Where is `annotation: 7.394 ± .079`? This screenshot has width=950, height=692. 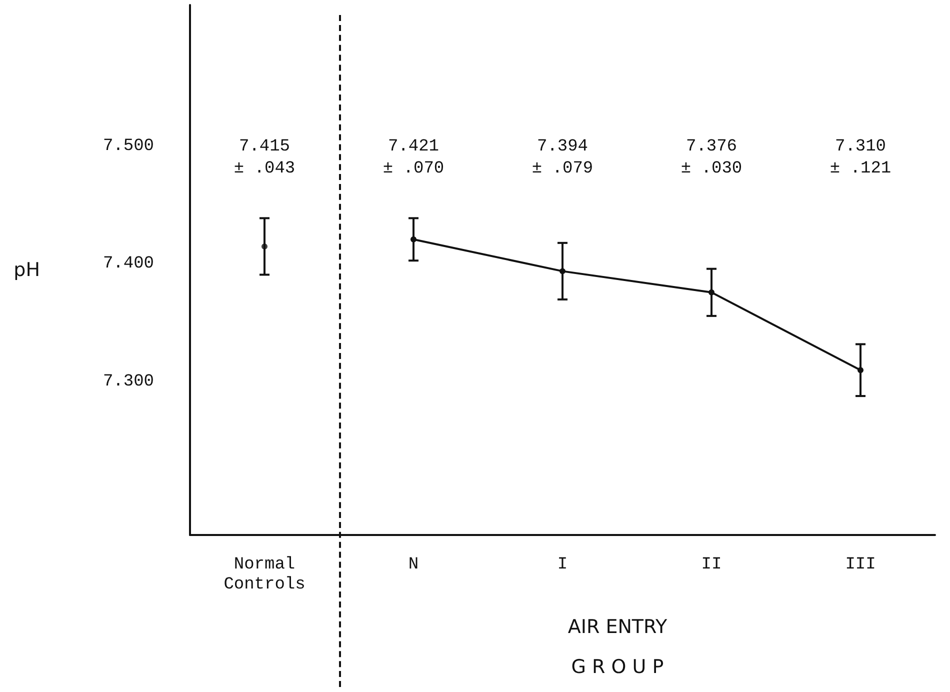 annotation: 7.394 ± .079 is located at coordinates (563, 158).